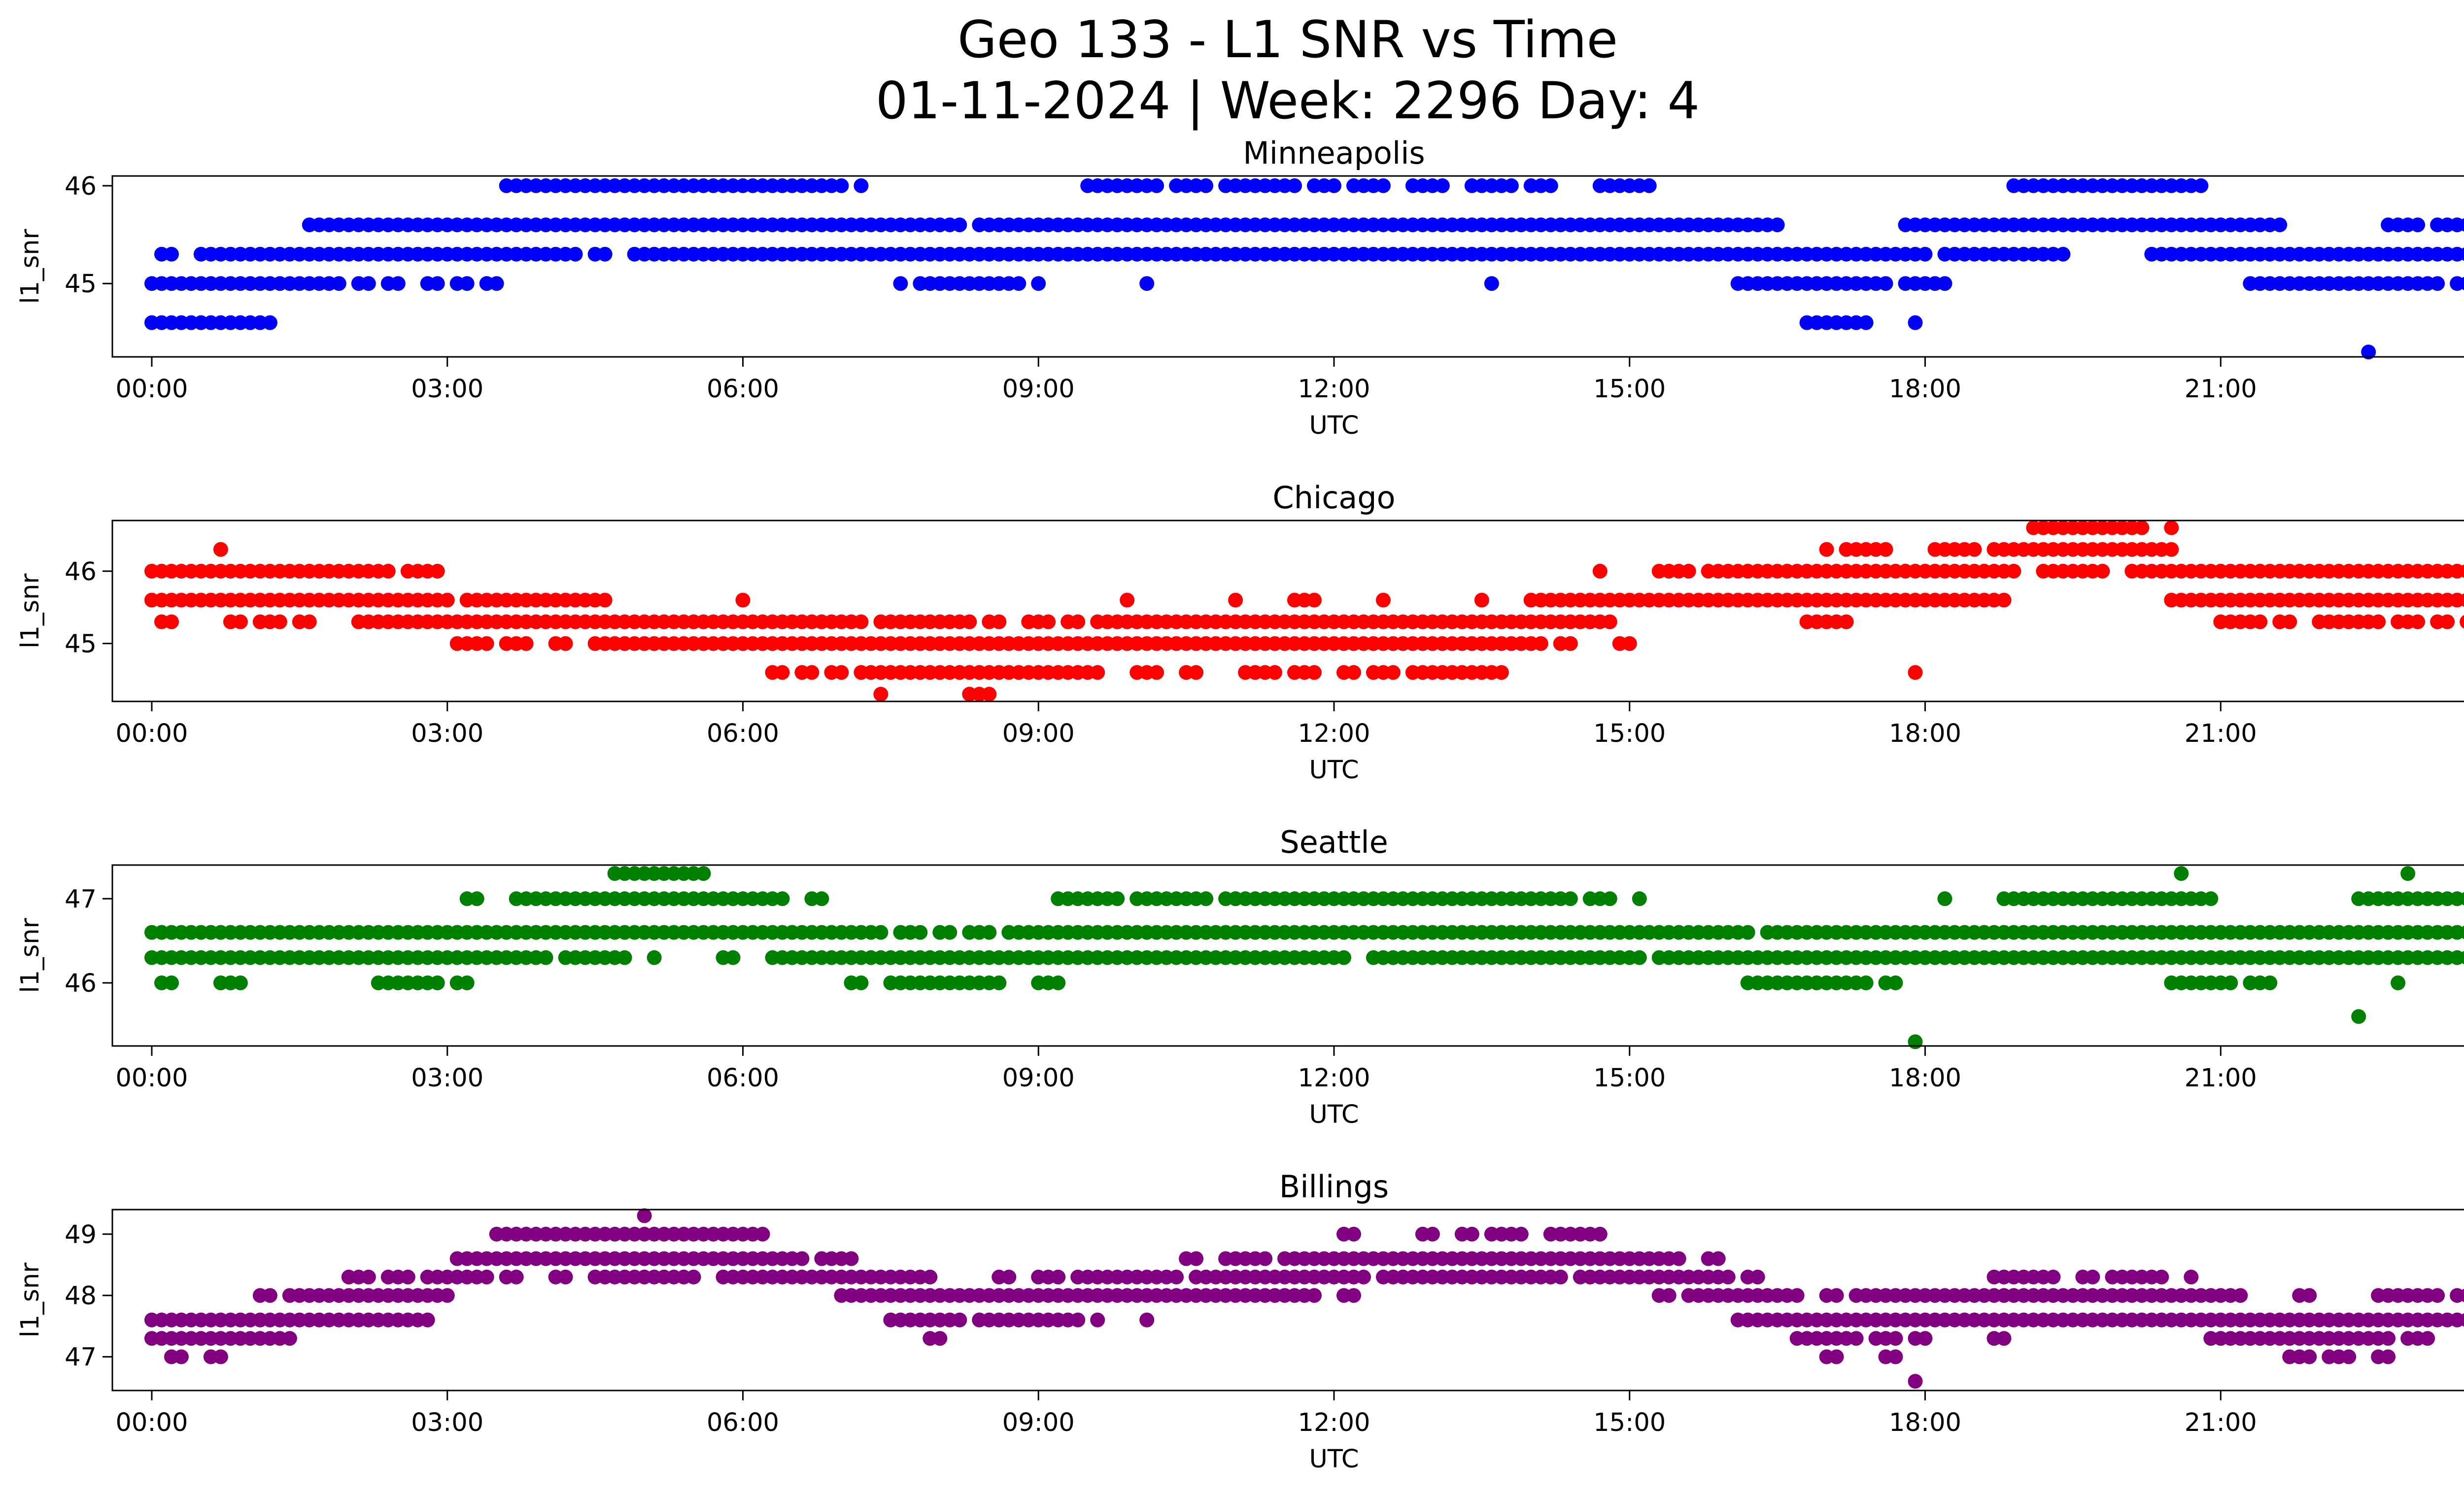 This screenshot has height=1495, width=2464. Describe the element at coordinates (1287, 40) in the screenshot. I see `figure-title-line-1: Geo 133 - L1 SNR vs Time` at that location.